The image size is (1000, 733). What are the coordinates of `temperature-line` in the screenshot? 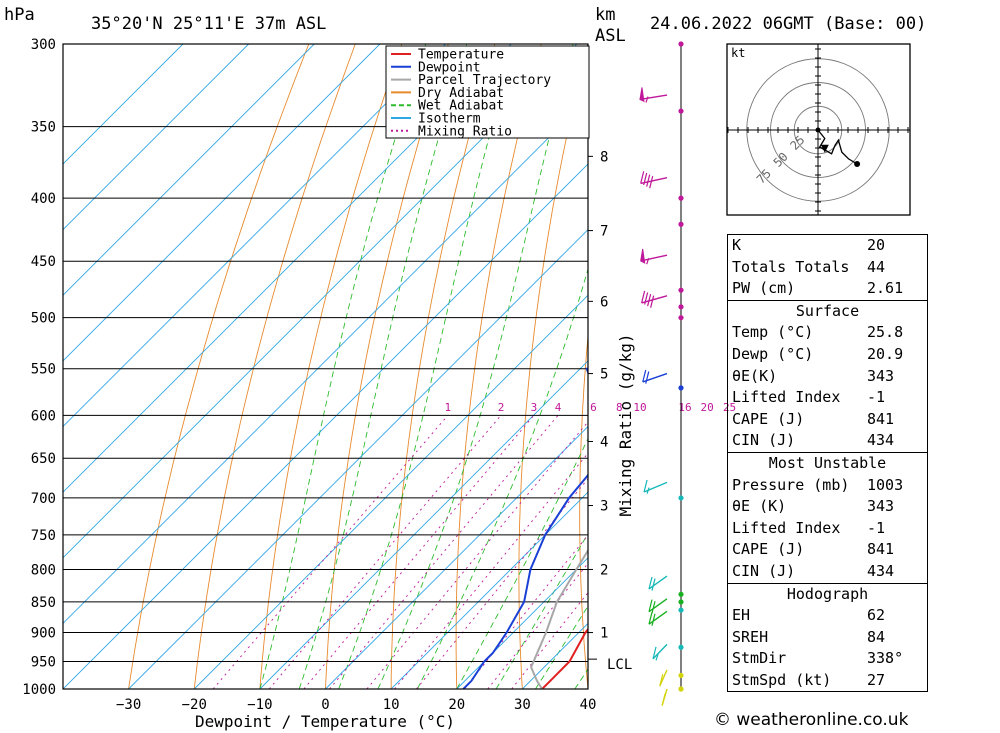 It's located at (564, 658).